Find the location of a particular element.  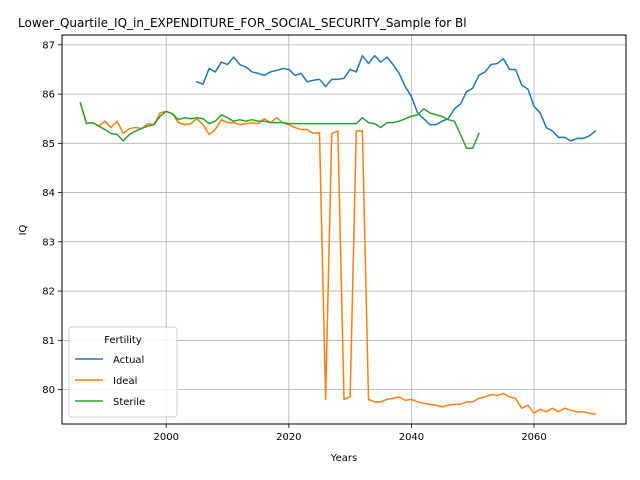

series-line-actual is located at coordinates (396, 98).